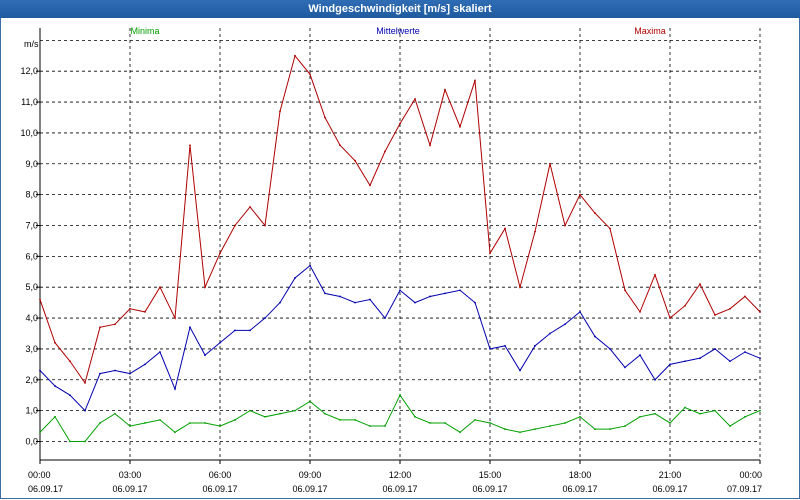 The height and width of the screenshot is (500, 800). What do you see at coordinates (31, 287) in the screenshot?
I see `y-tick-label: 5,0` at bounding box center [31, 287].